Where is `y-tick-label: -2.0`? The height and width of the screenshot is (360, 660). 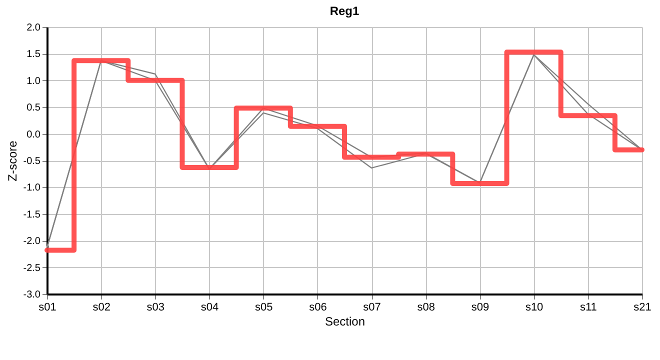
y-tick-label: -2.0 is located at coordinates (32, 242).